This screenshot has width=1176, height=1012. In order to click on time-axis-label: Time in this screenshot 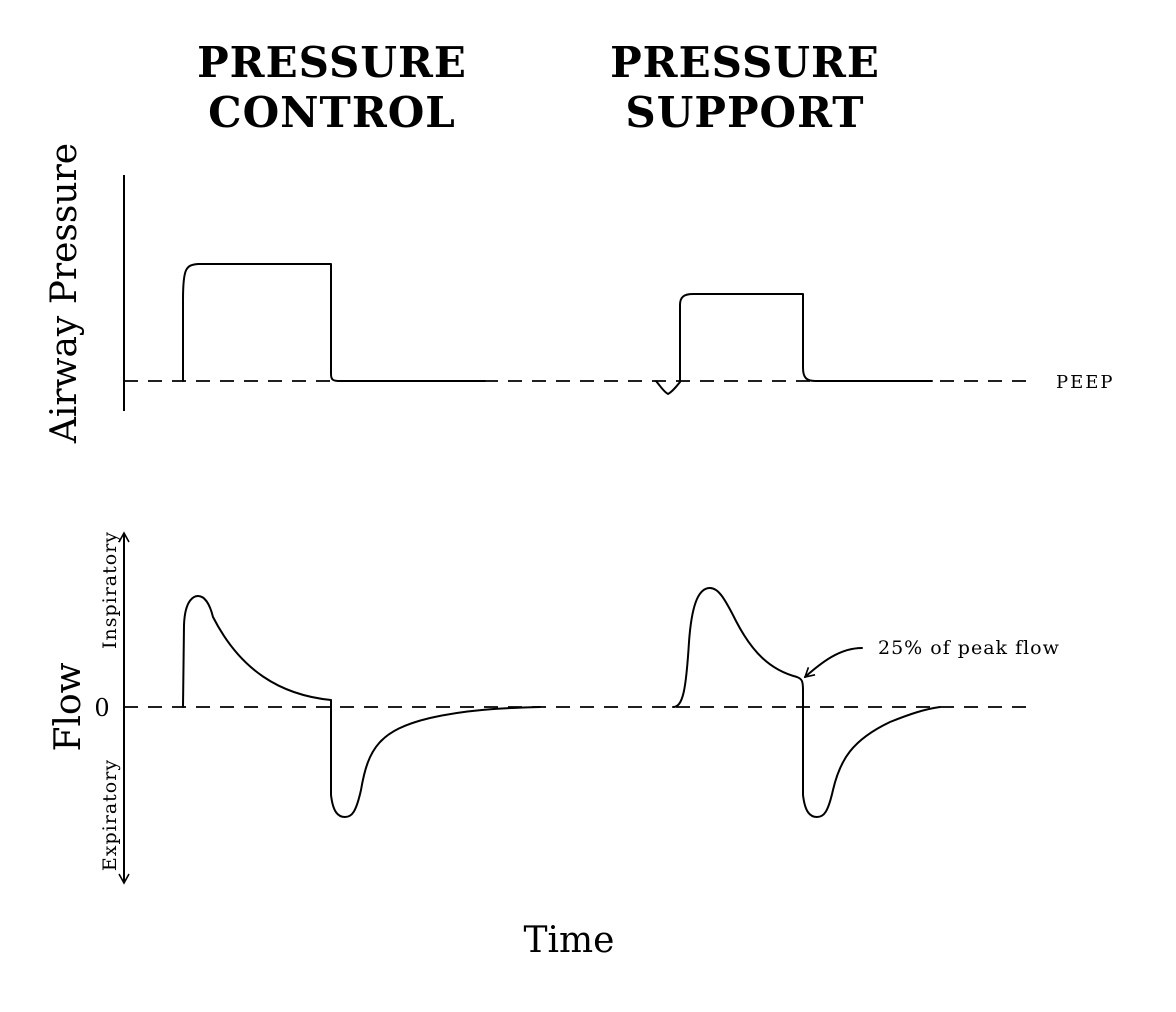, I will do `click(569, 940)`.